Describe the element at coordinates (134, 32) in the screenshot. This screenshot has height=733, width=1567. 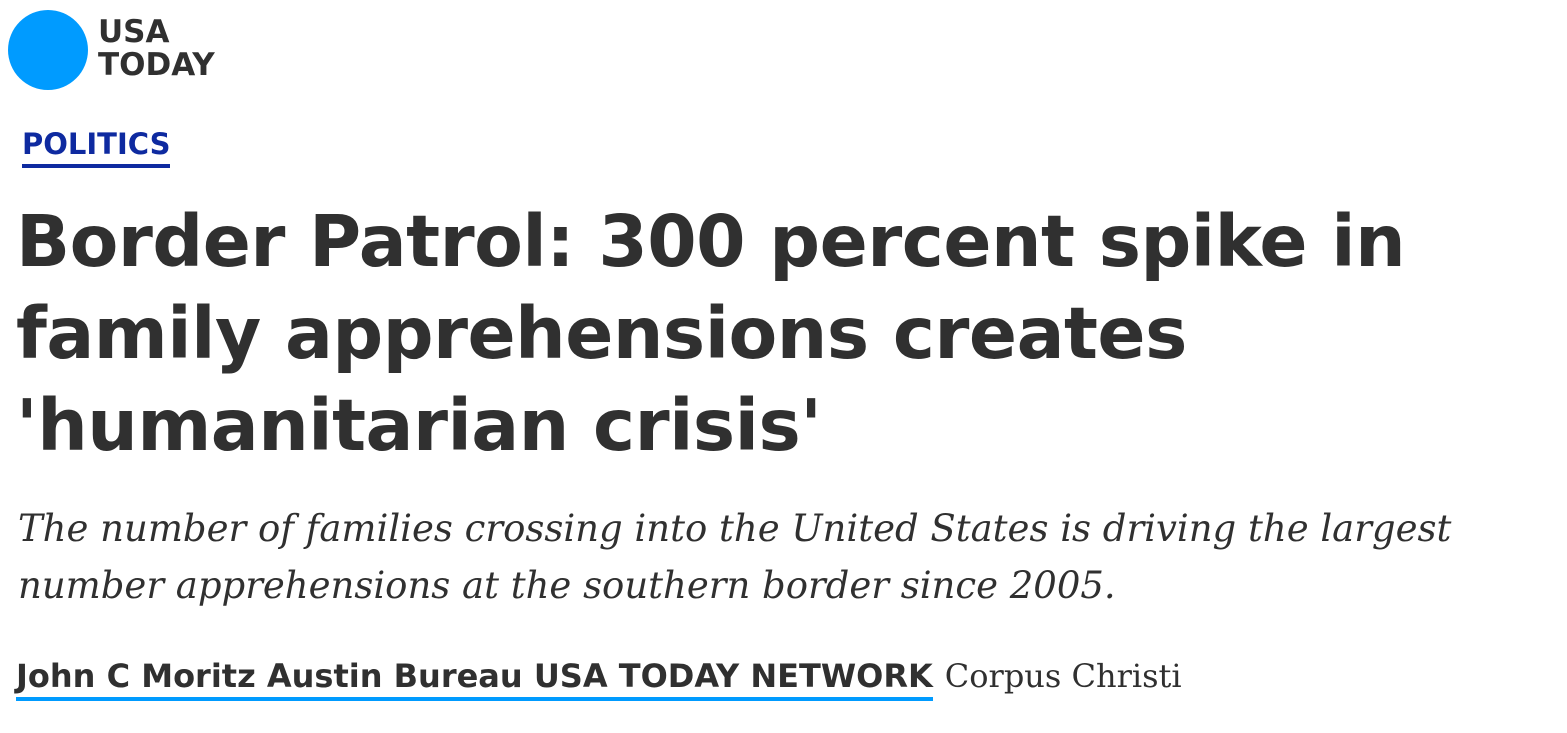
I see `logo-line: USA` at that location.